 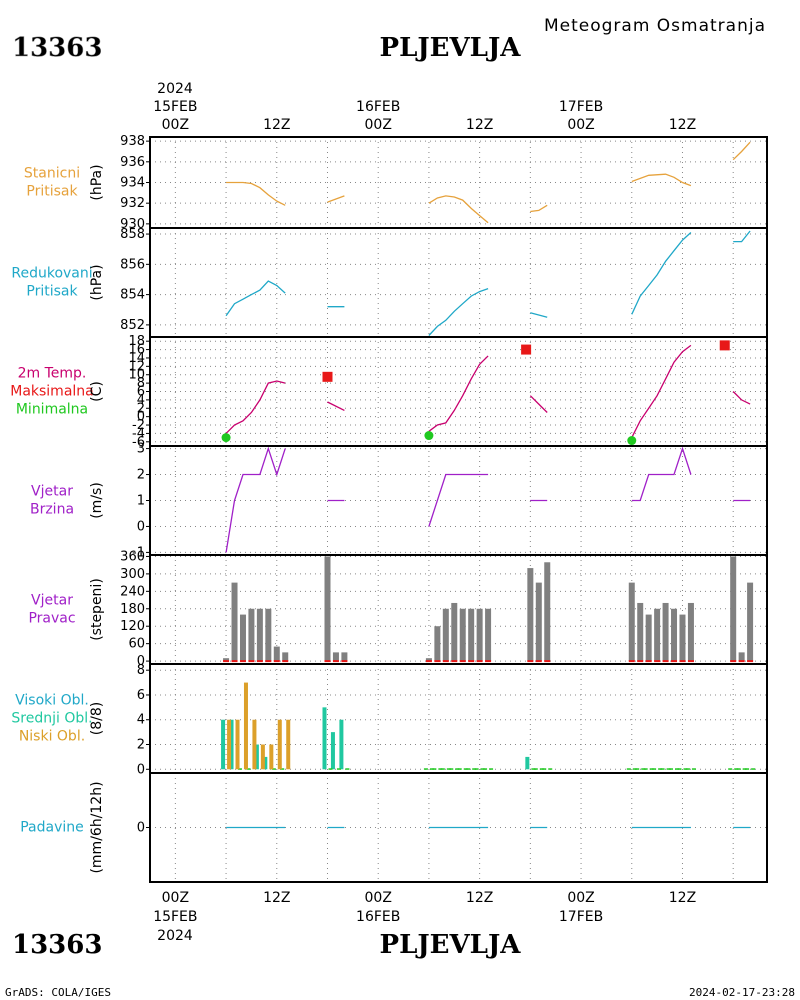 I want to click on panel-label: Vjetar, so click(x=52, y=492).